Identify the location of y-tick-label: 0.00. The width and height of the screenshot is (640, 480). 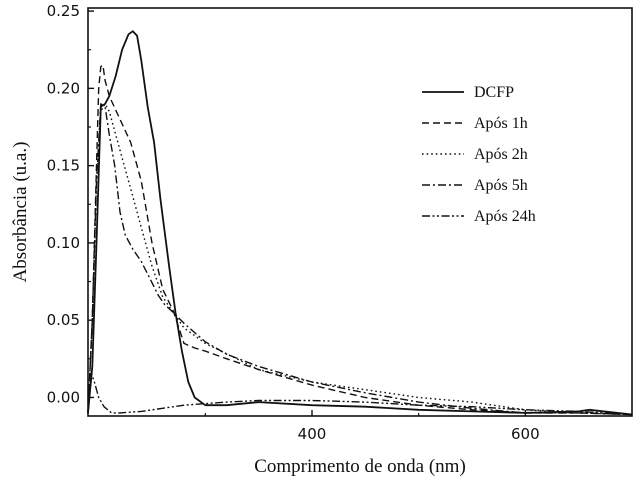
(63, 397).